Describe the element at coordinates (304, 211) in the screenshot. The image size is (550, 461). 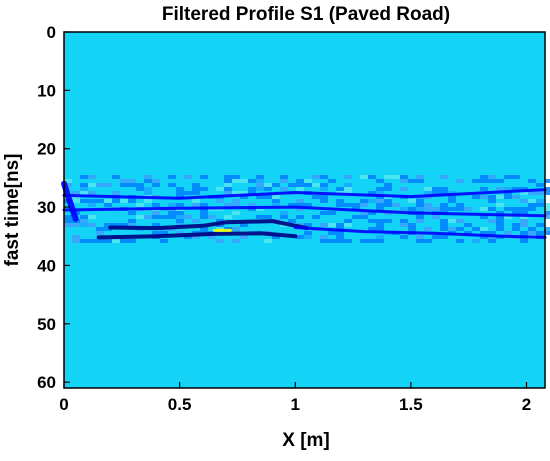
I see `blue-layer-line` at that location.